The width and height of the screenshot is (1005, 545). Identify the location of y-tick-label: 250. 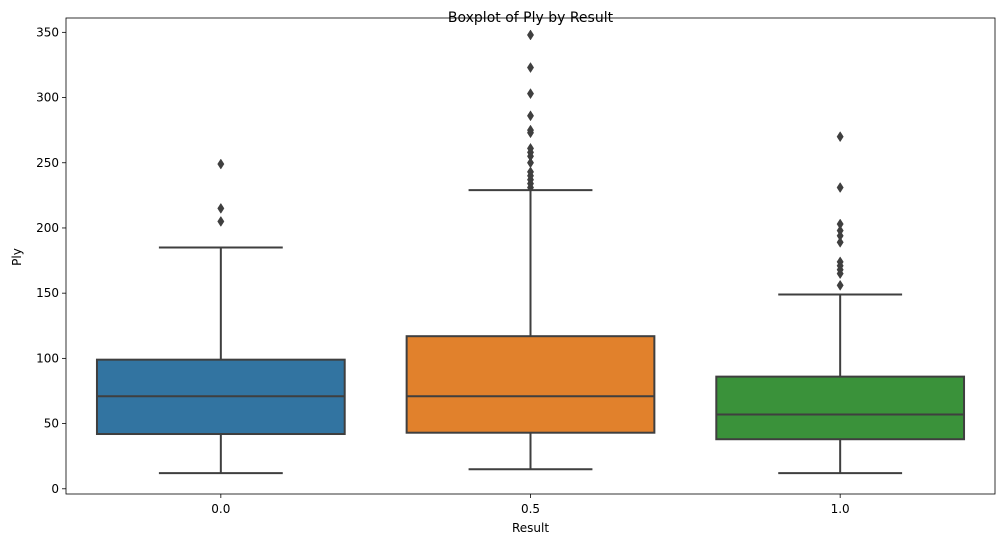
(47, 163).